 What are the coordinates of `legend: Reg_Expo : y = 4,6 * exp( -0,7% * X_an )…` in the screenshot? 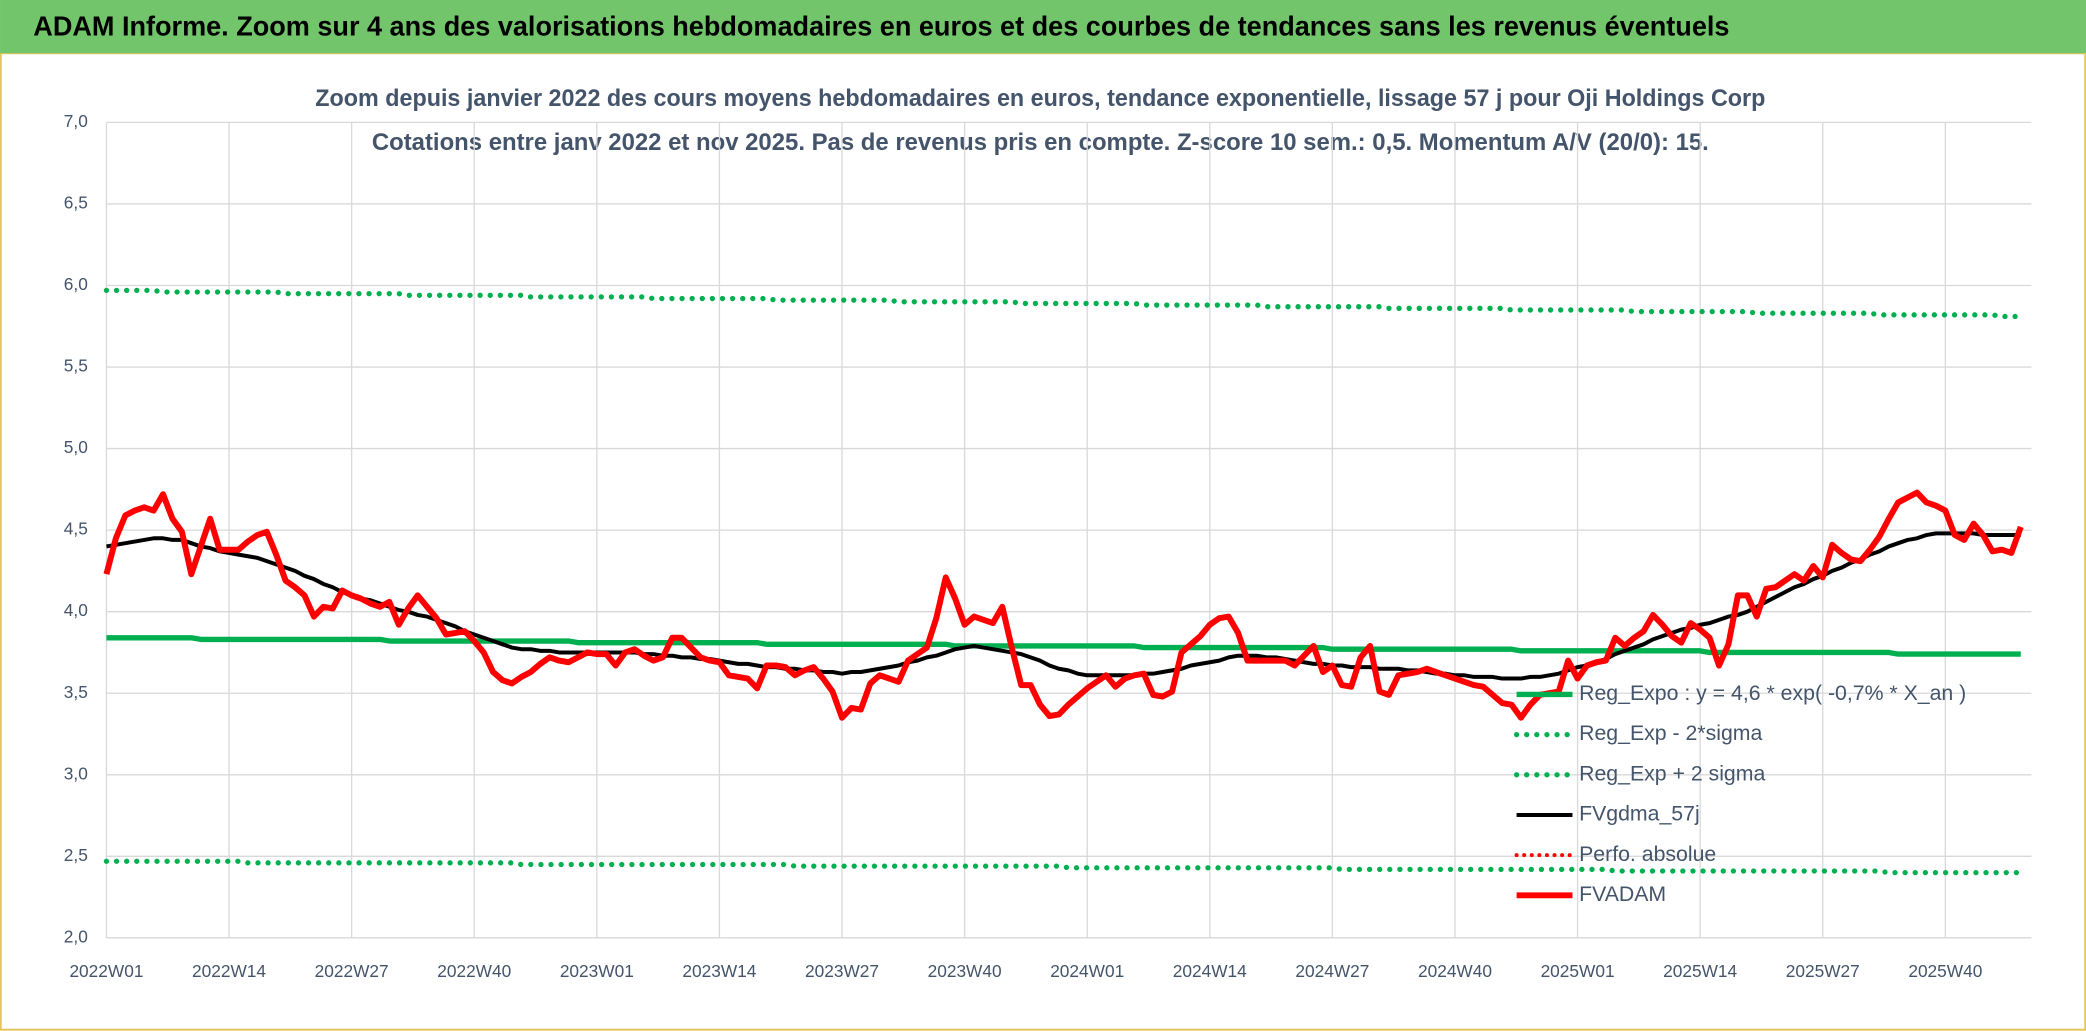 It's located at (1739, 793).